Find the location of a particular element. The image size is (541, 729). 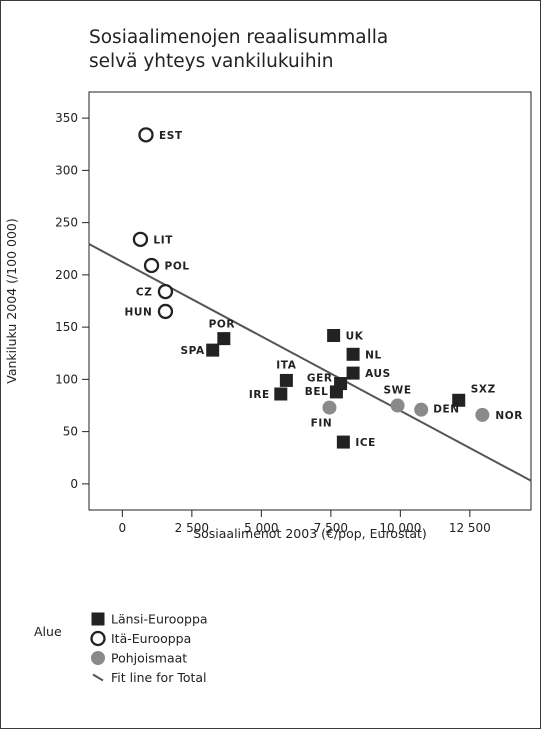

point-nl is located at coordinates (353, 354).